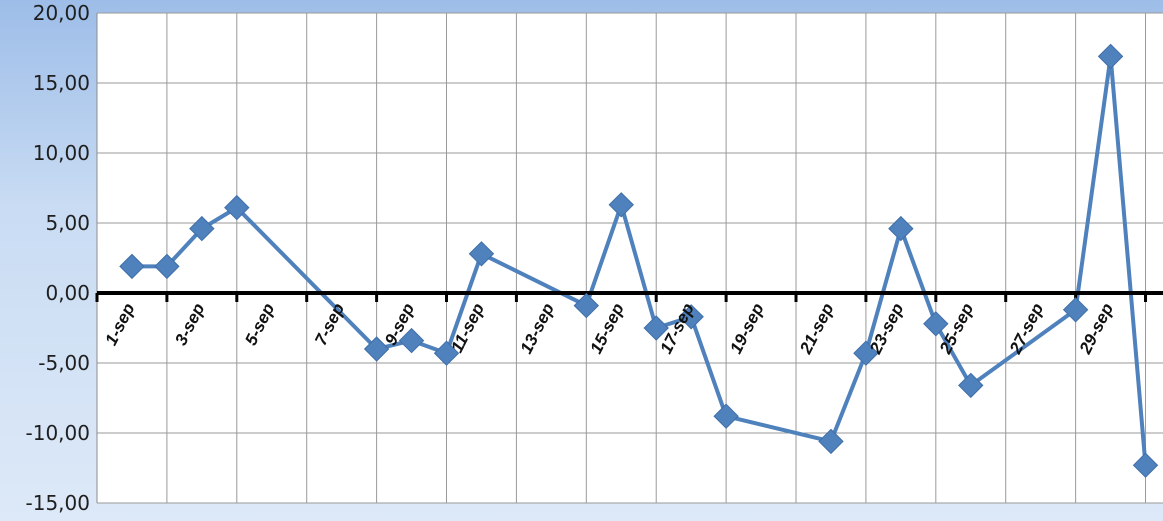 This screenshot has height=521, width=1163. Describe the element at coordinates (67, 293) in the screenshot. I see `y-tick-label: 0,00` at that location.